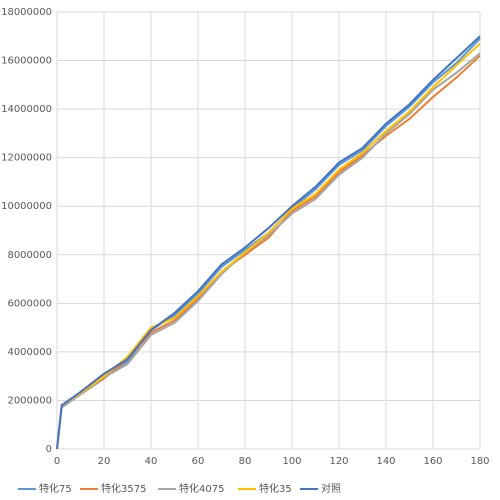 The image size is (500, 500). Describe the element at coordinates (331, 488) in the screenshot. I see `legend-label: 对照` at that location.